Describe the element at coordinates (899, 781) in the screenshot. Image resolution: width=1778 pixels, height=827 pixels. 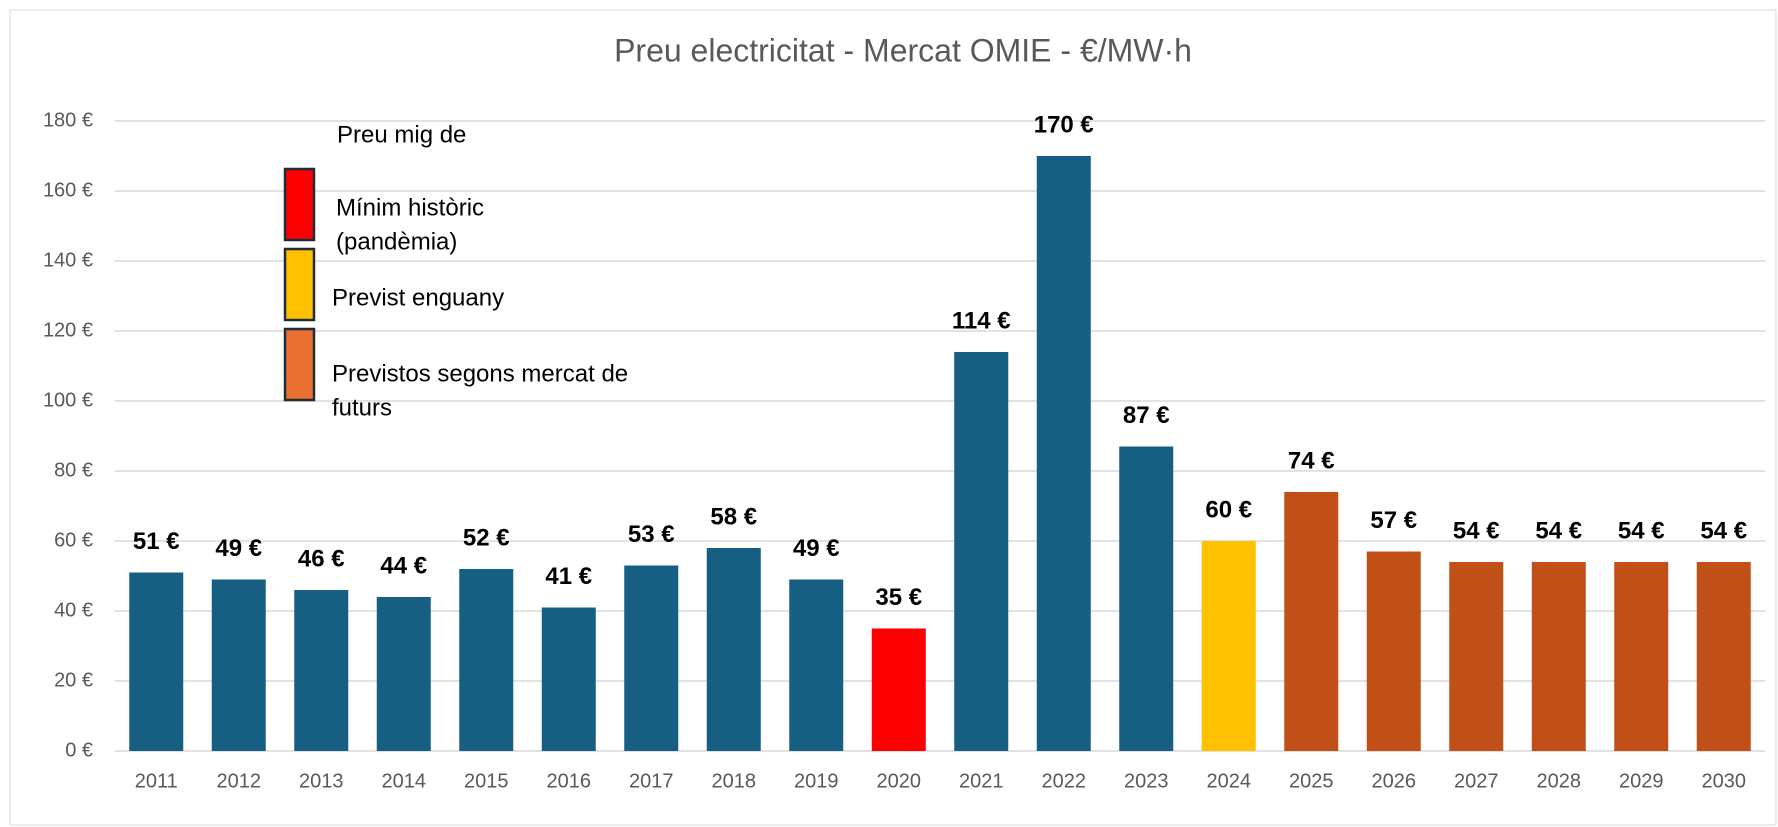
I see `x-tick-label: 2020` at that location.